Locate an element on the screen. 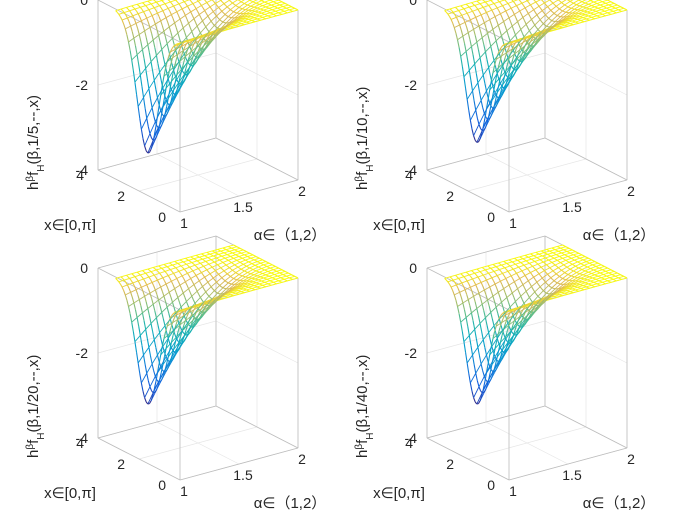 This screenshot has height=516, width=691. y-tick-label: 4 is located at coordinates (409, 175).